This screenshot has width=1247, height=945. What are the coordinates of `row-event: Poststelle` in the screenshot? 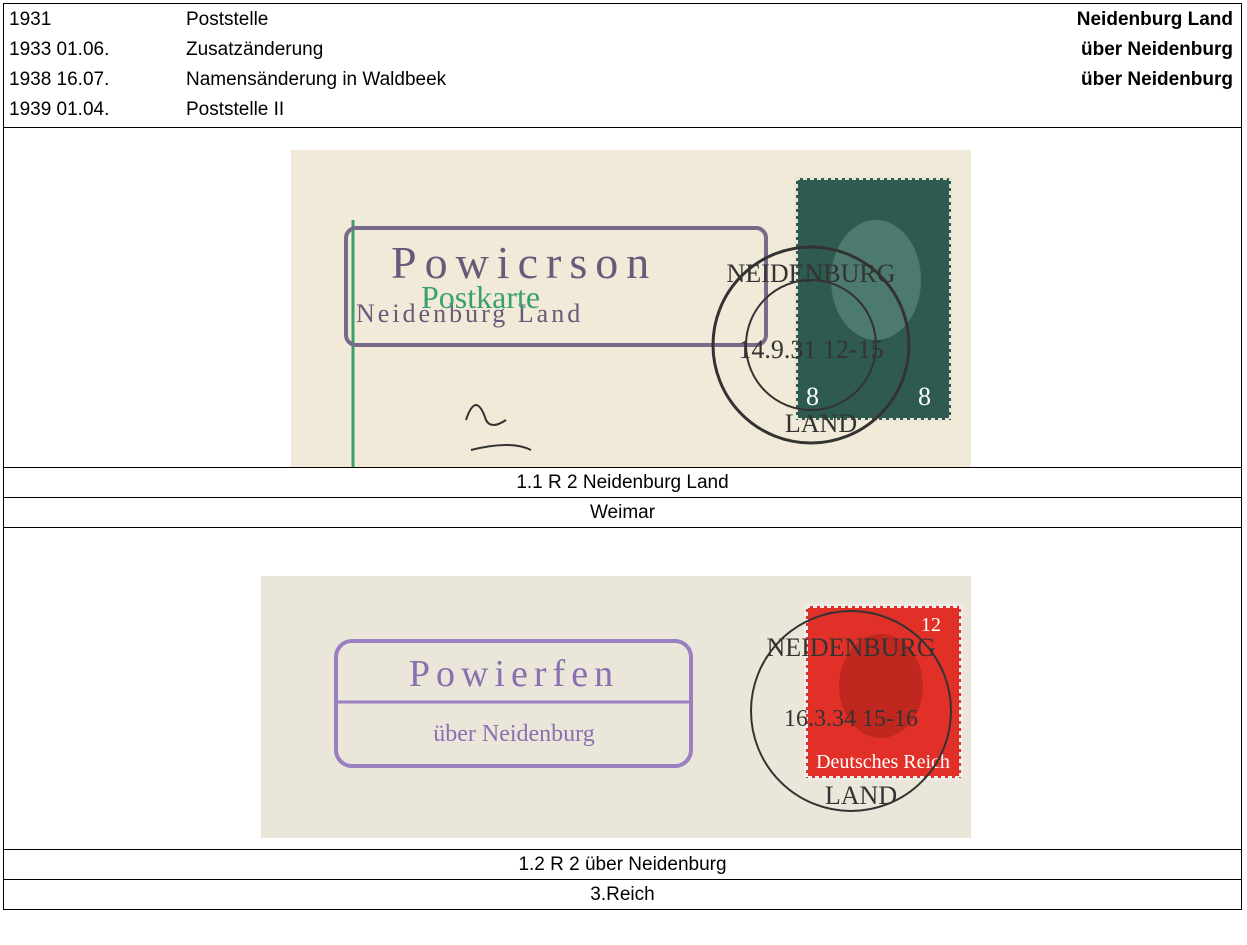 It's located at (227, 19).